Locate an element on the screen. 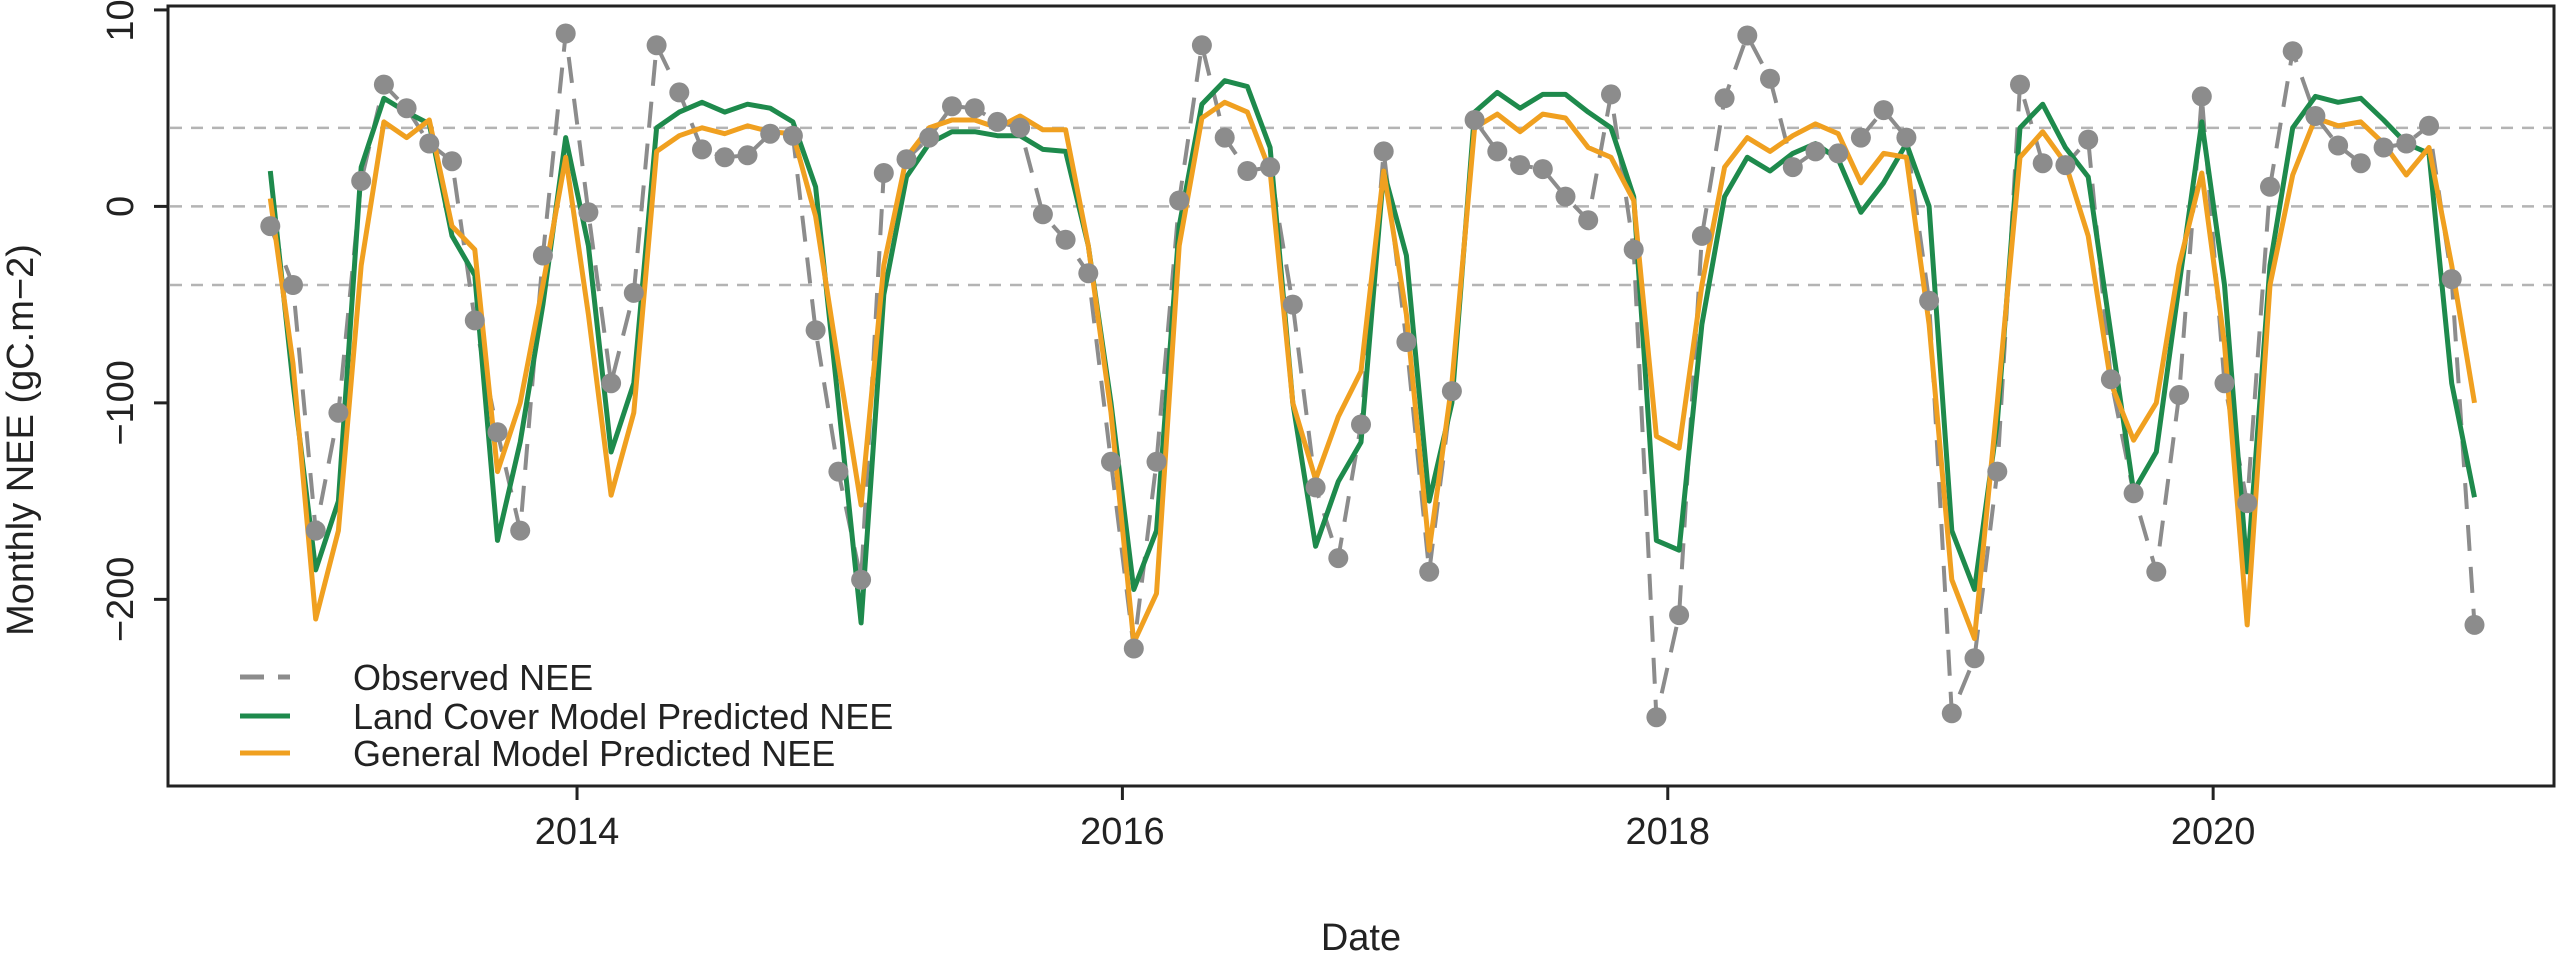 Image resolution: width=2559 pixels, height=954 pixels. x-axis-label: Date is located at coordinates (1361, 935).